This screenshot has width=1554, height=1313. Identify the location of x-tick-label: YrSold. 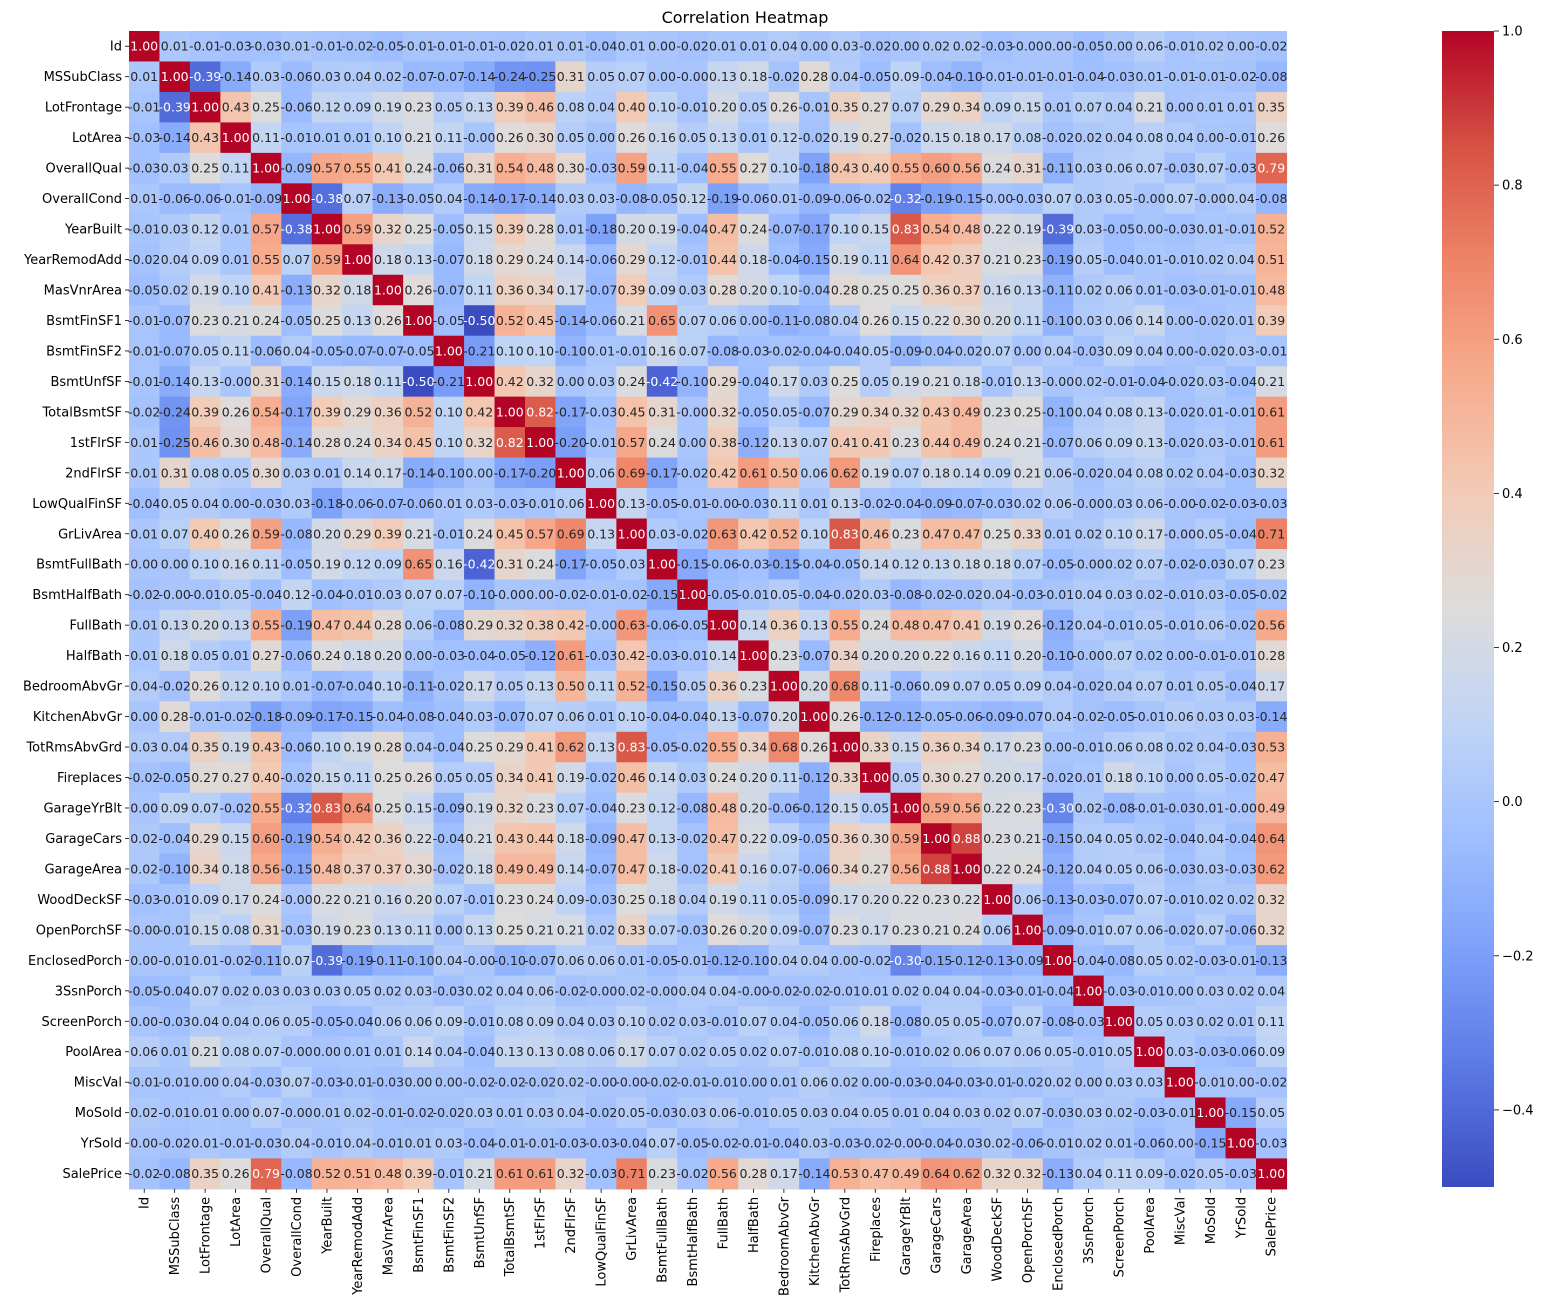
(1241, 1218).